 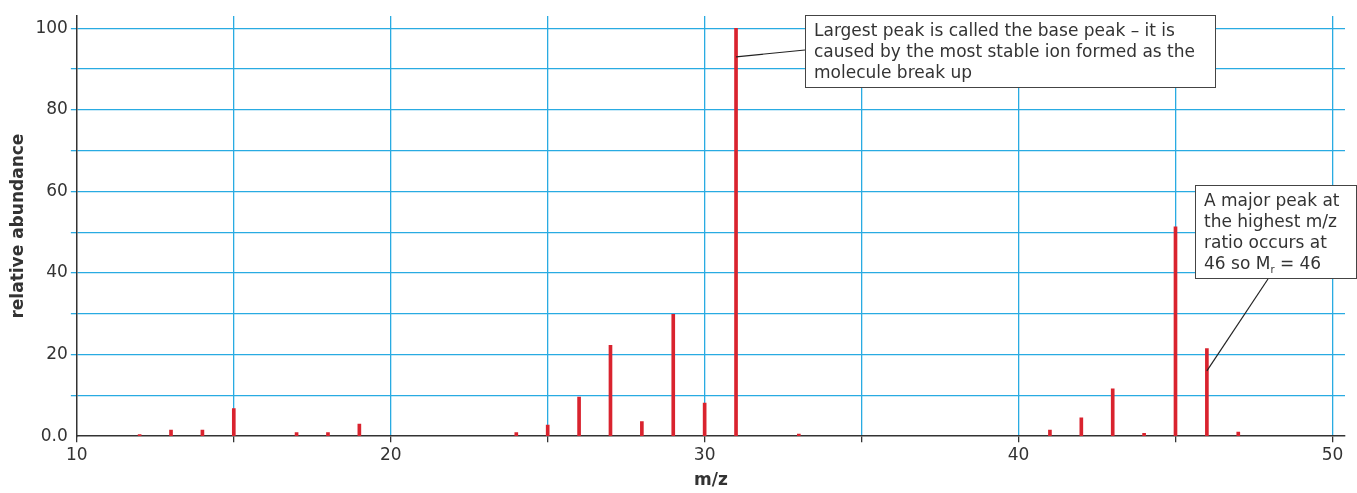 What do you see at coordinates (57, 189) in the screenshot?
I see `y-tick-label: 60` at bounding box center [57, 189].